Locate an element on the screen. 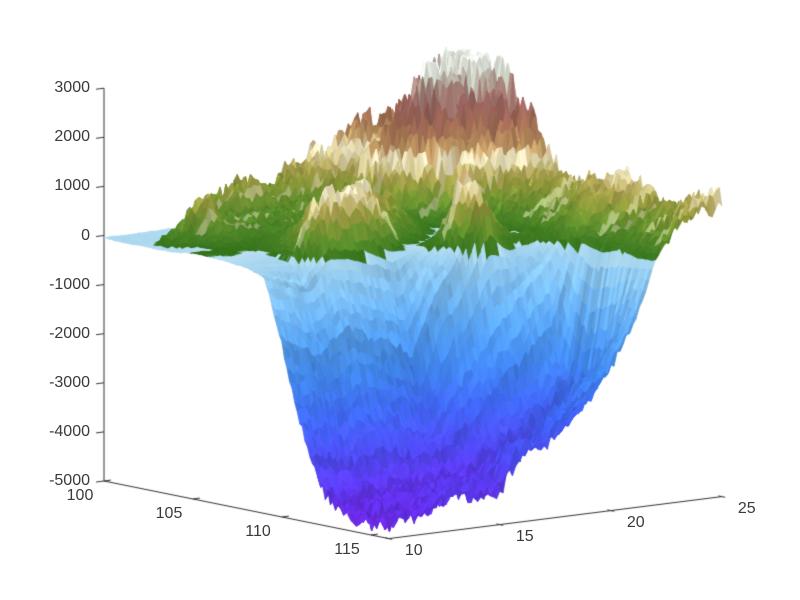  x-axis-tick-label: 115 is located at coordinates (347, 549).